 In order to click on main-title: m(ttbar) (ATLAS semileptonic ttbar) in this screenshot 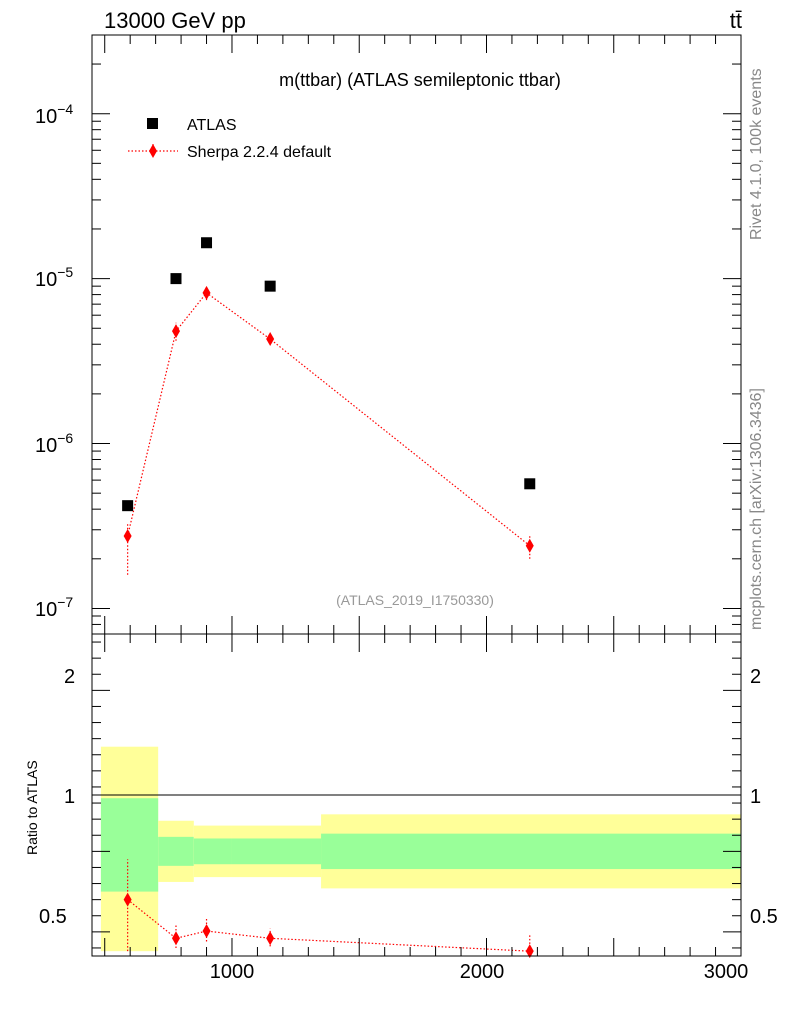, I will do `click(420, 80)`.